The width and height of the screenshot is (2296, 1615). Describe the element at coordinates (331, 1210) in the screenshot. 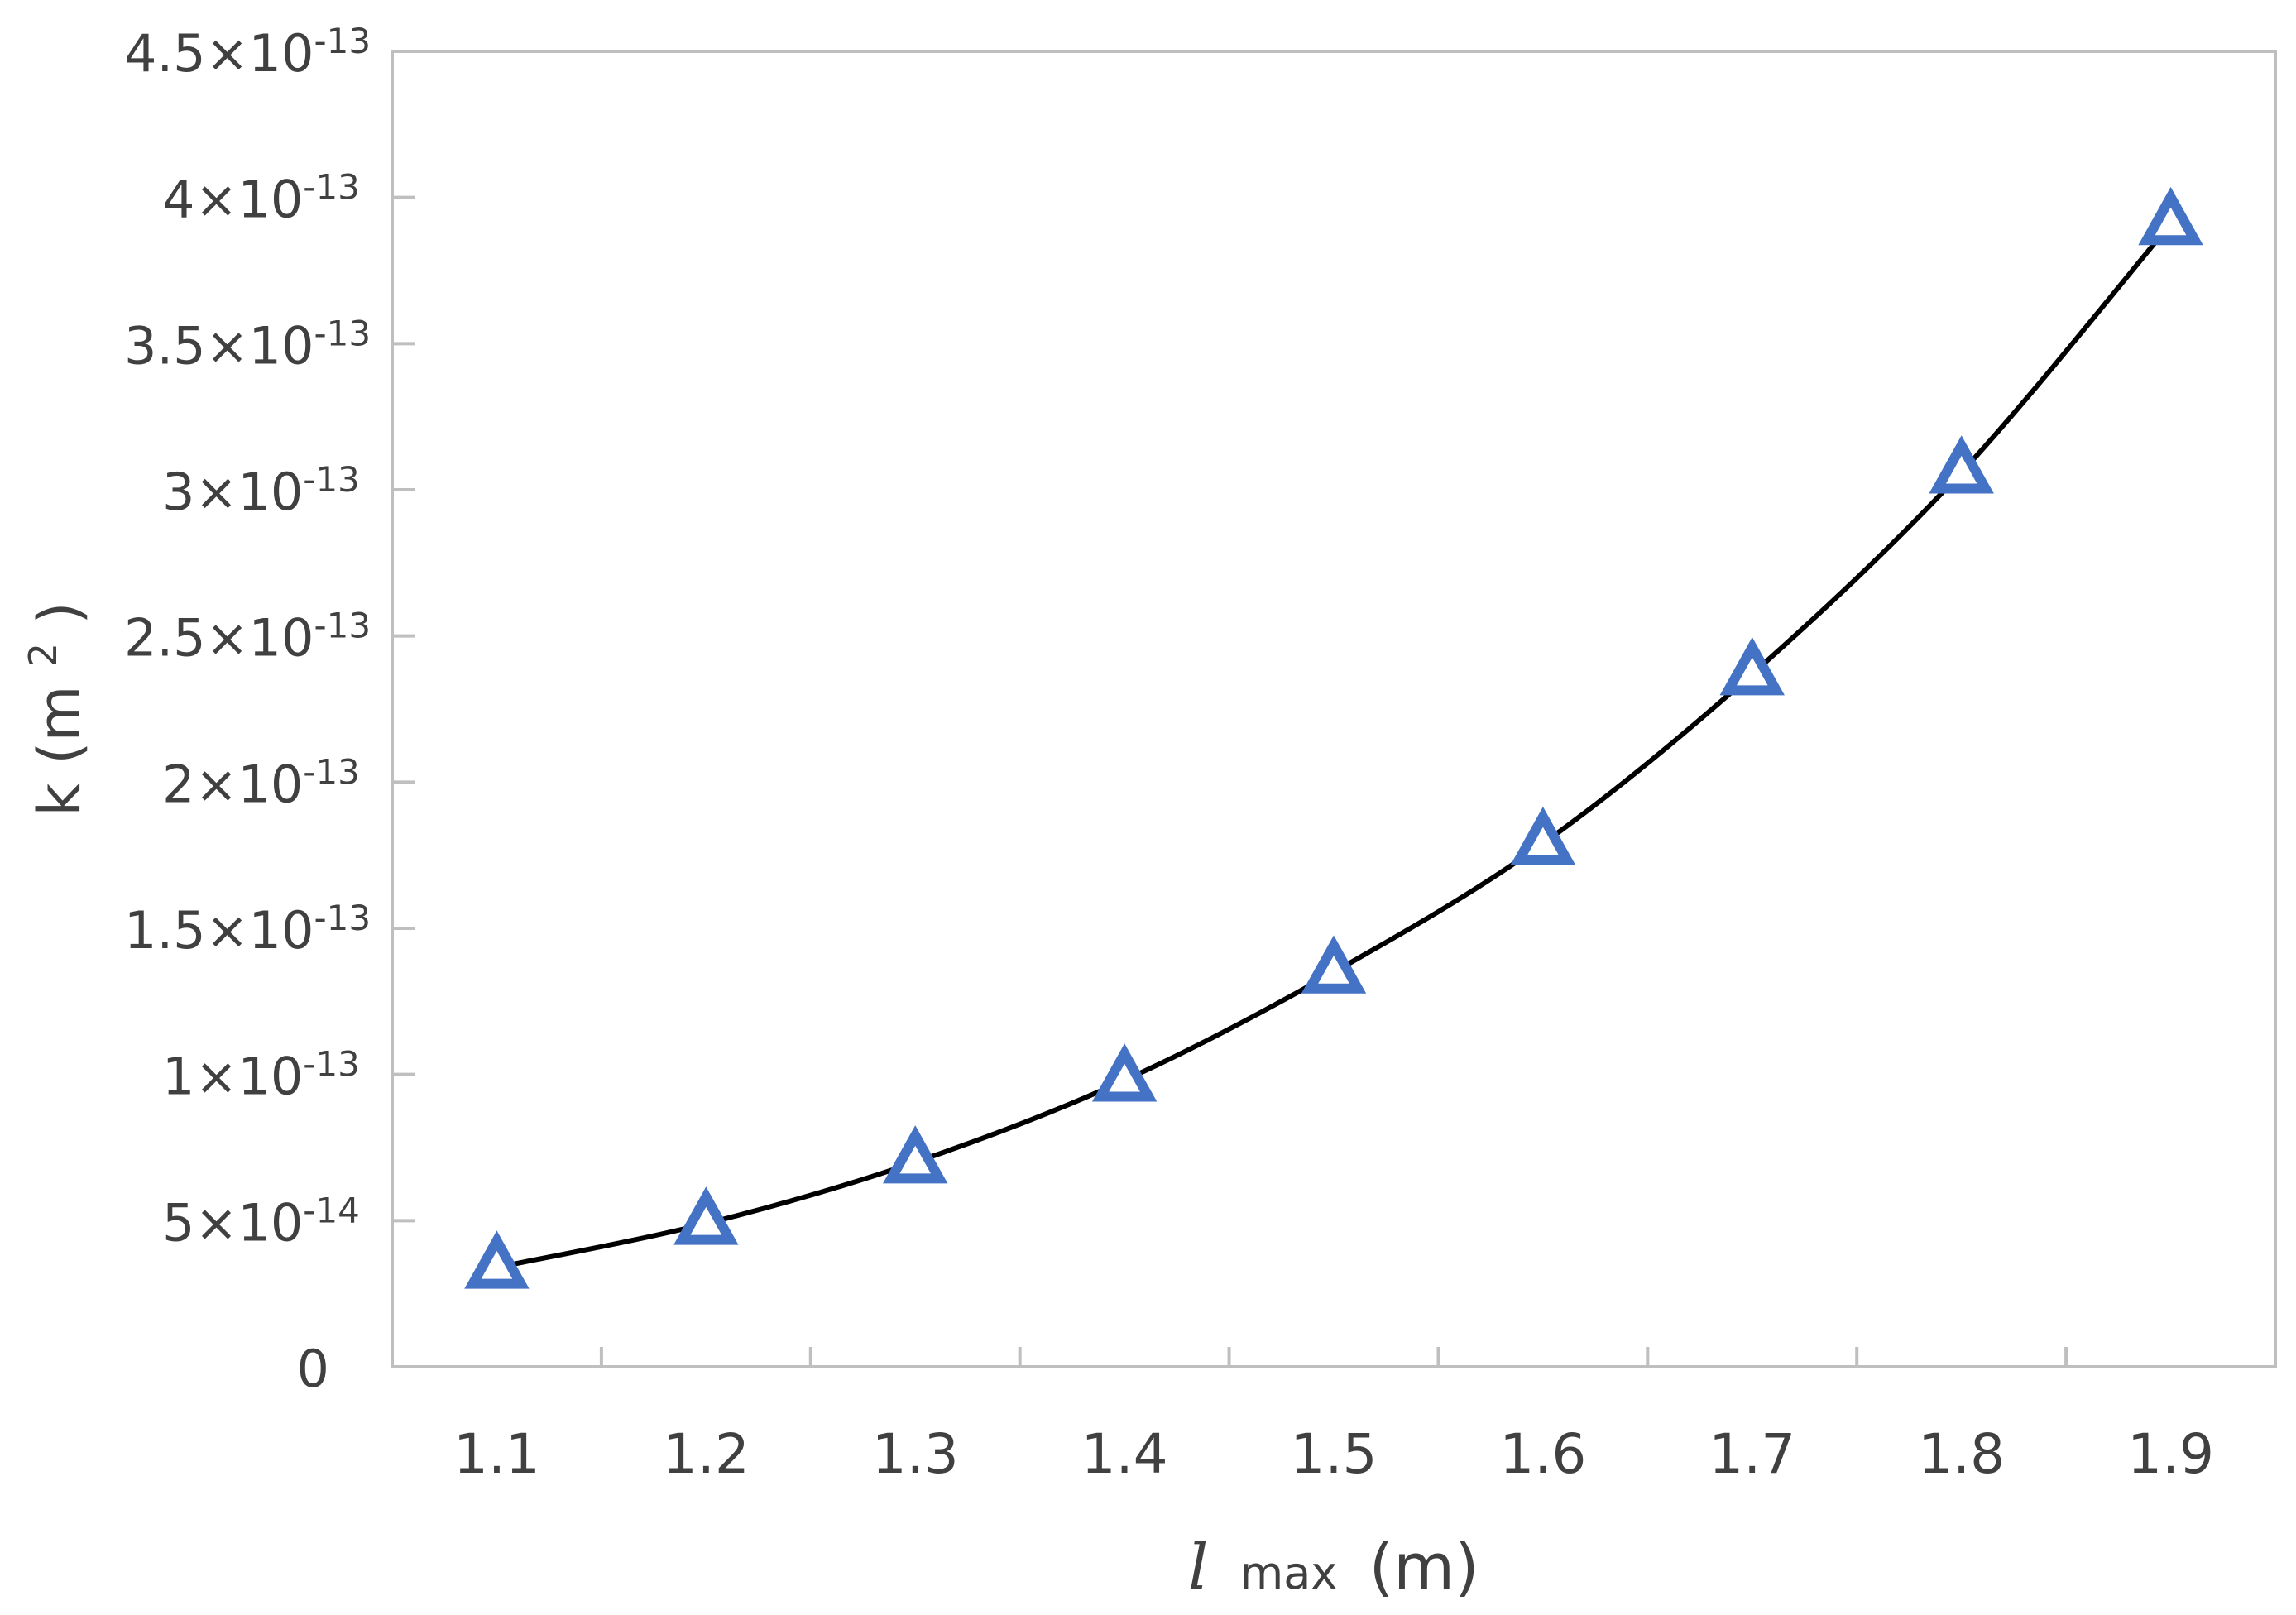

I see `y-tick-exponent: -14` at that location.